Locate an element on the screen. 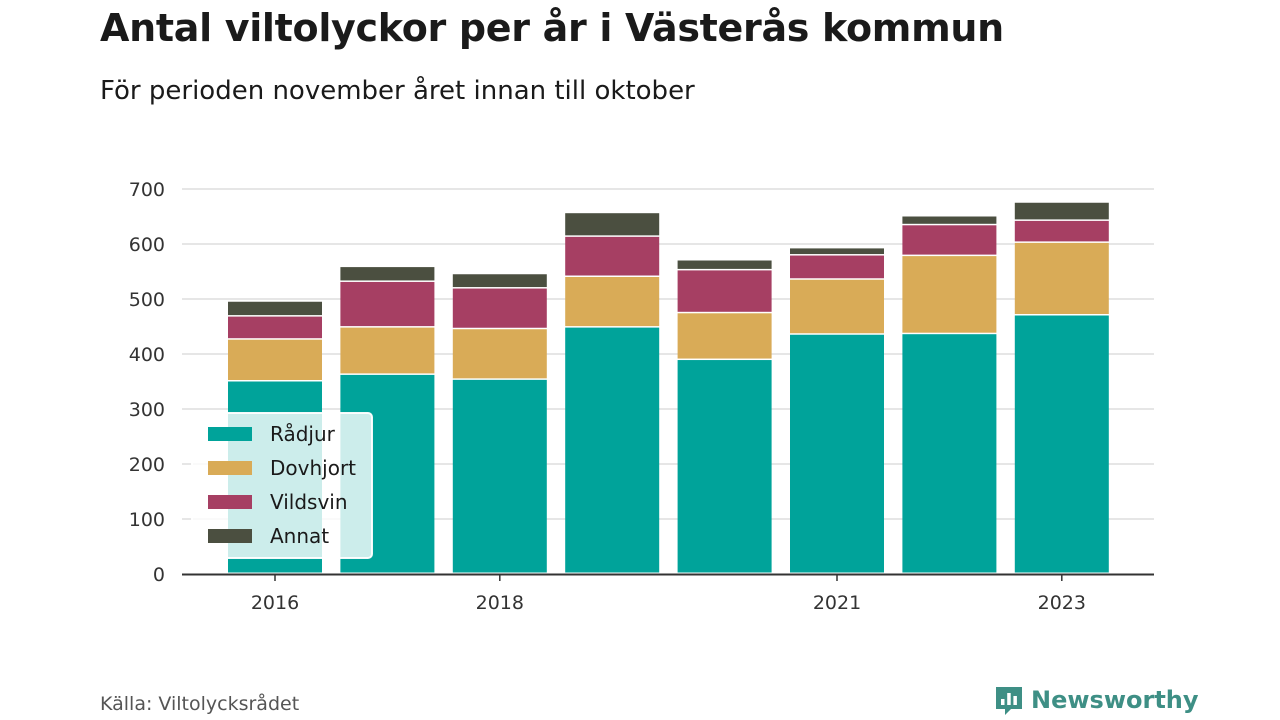  x-tick-label: 2023 is located at coordinates (1062, 603).